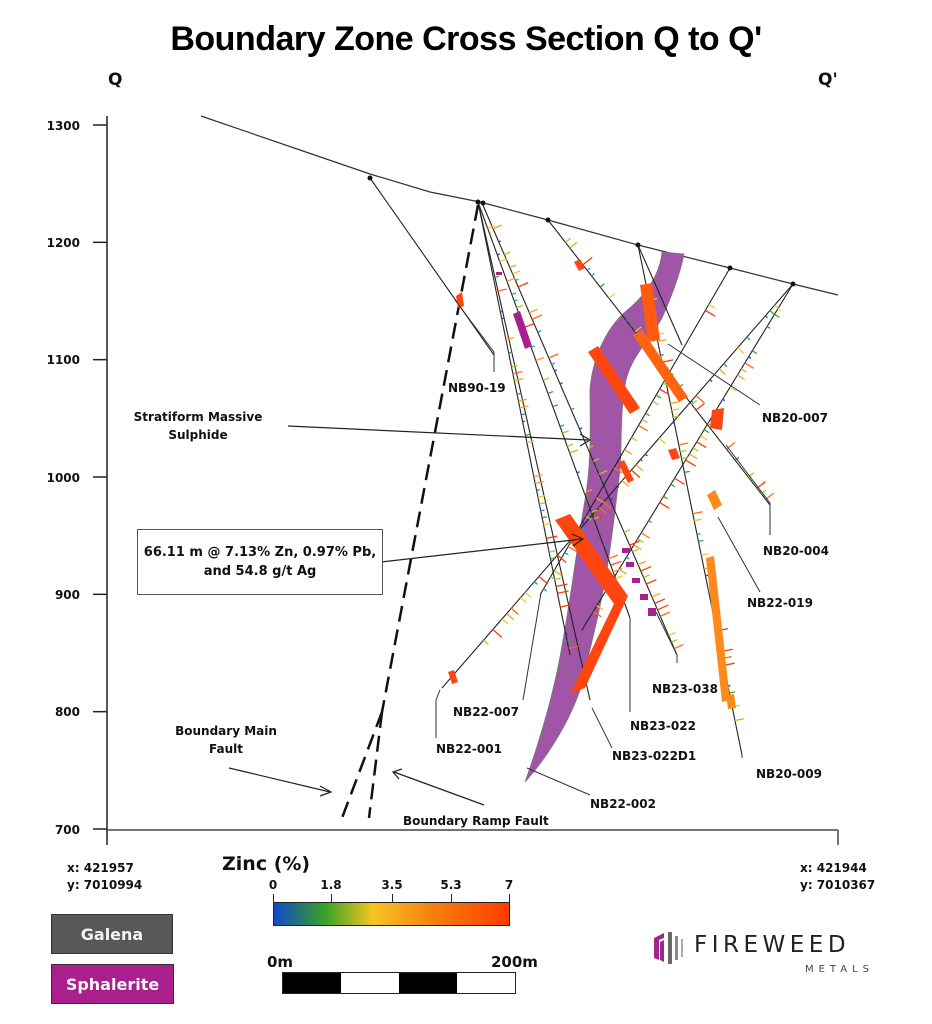 Image resolution: width=932 pixels, height=1024 pixels. I want to click on stratiform-label-line2: Sulphide, so click(197, 435).